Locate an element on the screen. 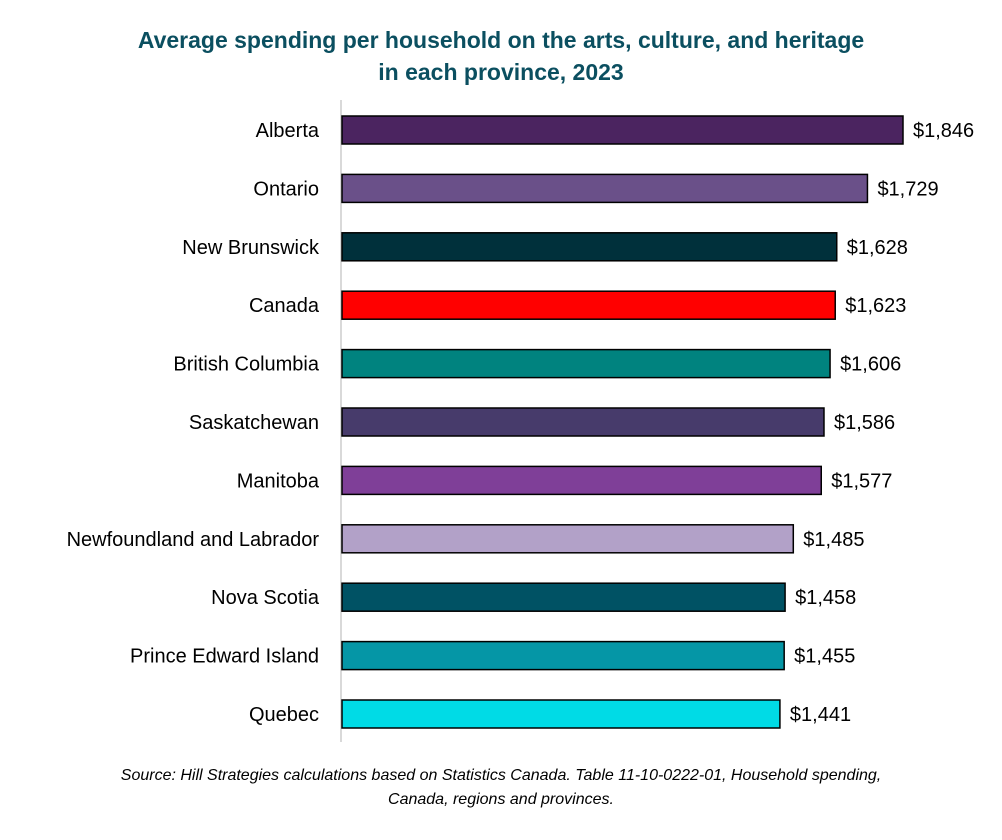 The image size is (1002, 840). bar-canada is located at coordinates (588, 305).